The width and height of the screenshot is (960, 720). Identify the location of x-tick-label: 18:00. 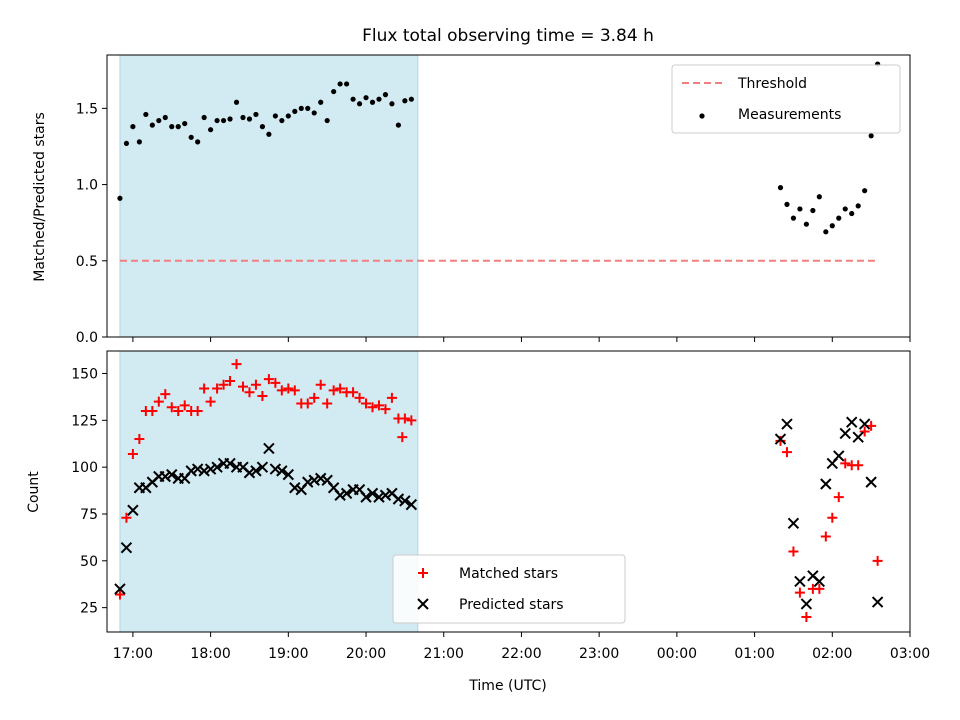
(210, 654).